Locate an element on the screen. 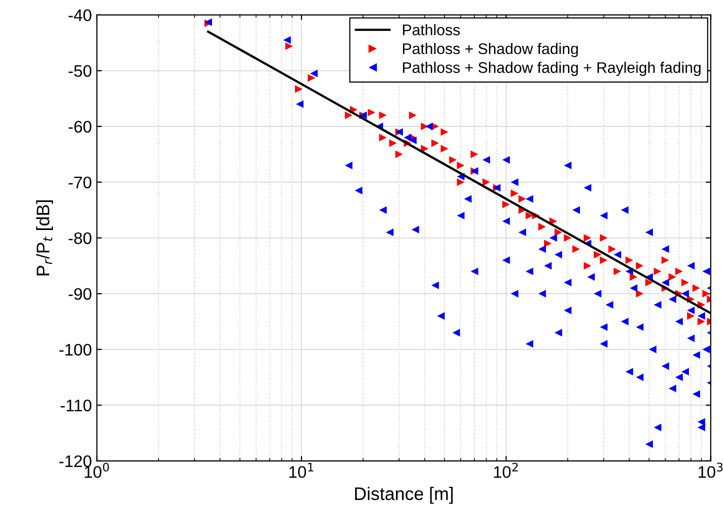 The width and height of the screenshot is (723, 515). y-tick-label: -70 is located at coordinates (80, 182).